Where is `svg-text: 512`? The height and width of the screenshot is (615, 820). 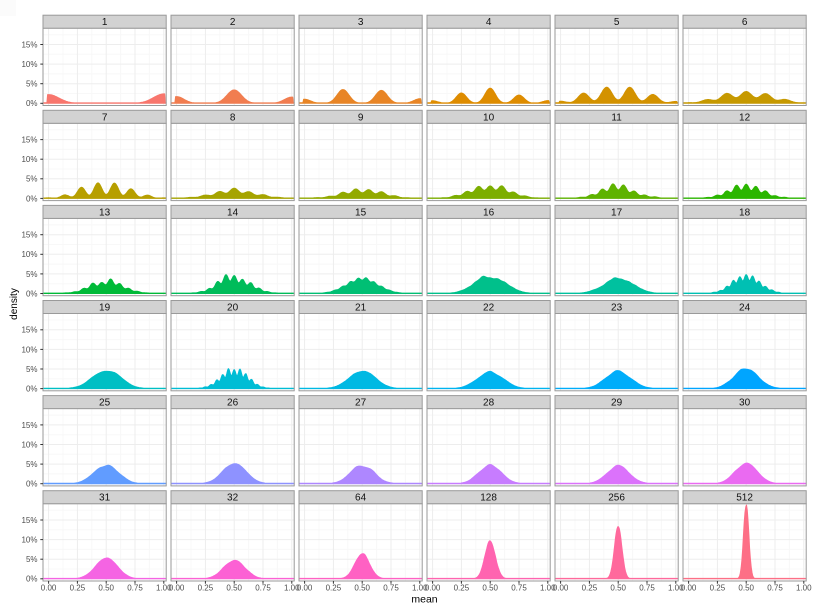 svg-text: 512 is located at coordinates (744, 498).